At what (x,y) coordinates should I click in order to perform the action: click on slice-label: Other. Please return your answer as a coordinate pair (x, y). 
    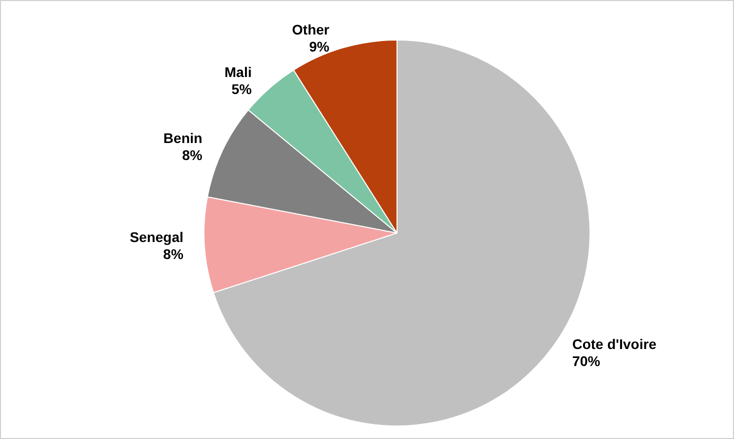
    Looking at the image, I should click on (311, 30).